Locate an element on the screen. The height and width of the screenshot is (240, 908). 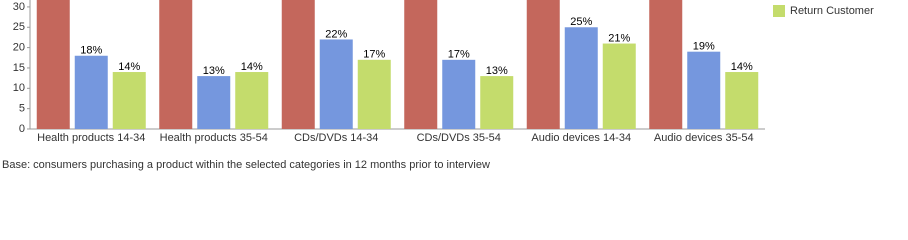
x-tick-label: CDs/DVDs 35-54 is located at coordinates (459, 138).